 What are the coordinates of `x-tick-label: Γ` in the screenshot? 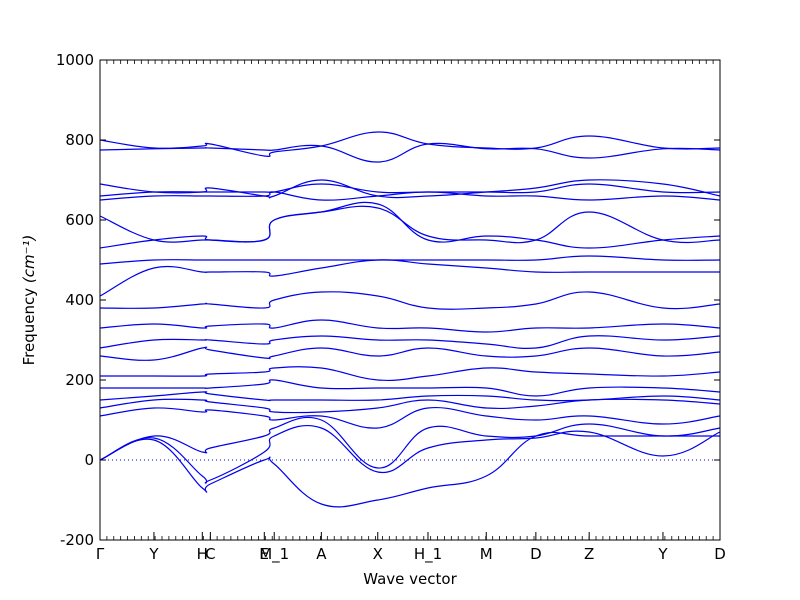 It's located at (100, 554).